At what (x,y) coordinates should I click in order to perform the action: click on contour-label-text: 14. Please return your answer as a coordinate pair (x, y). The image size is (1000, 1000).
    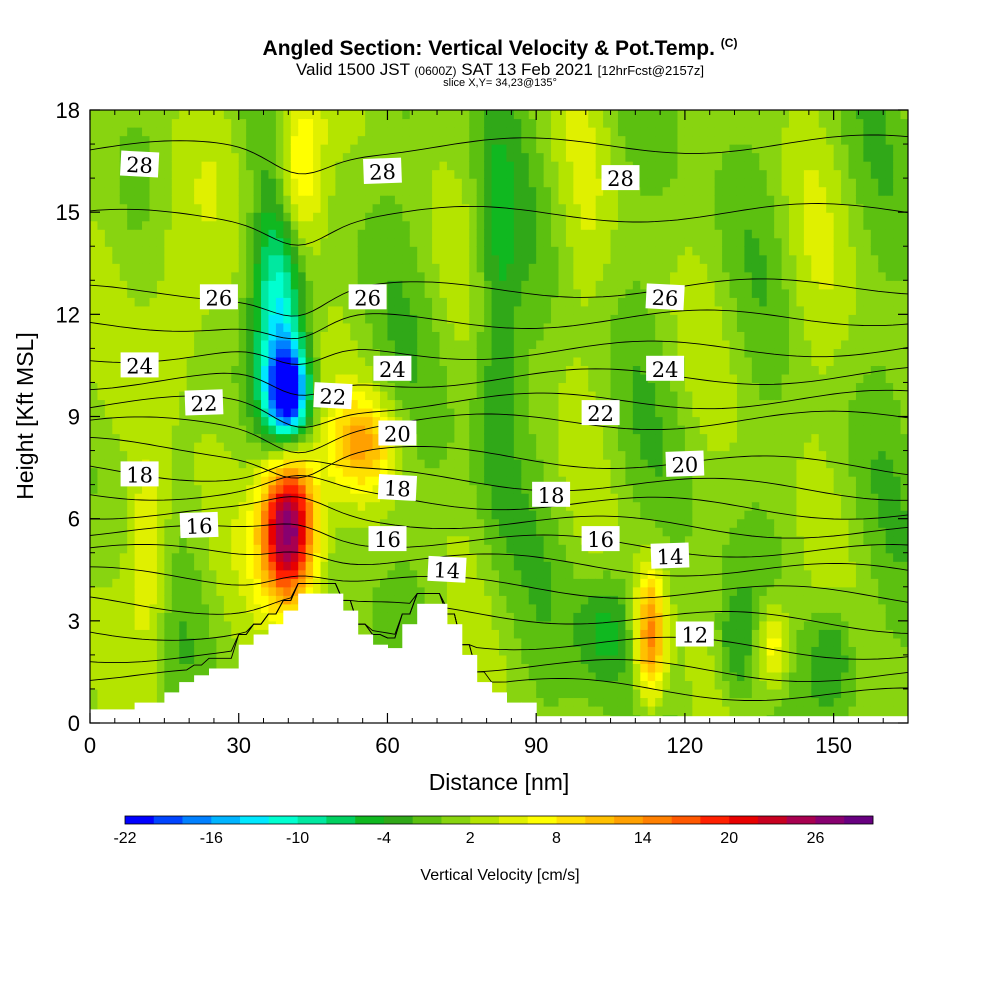
    Looking at the image, I should click on (447, 570).